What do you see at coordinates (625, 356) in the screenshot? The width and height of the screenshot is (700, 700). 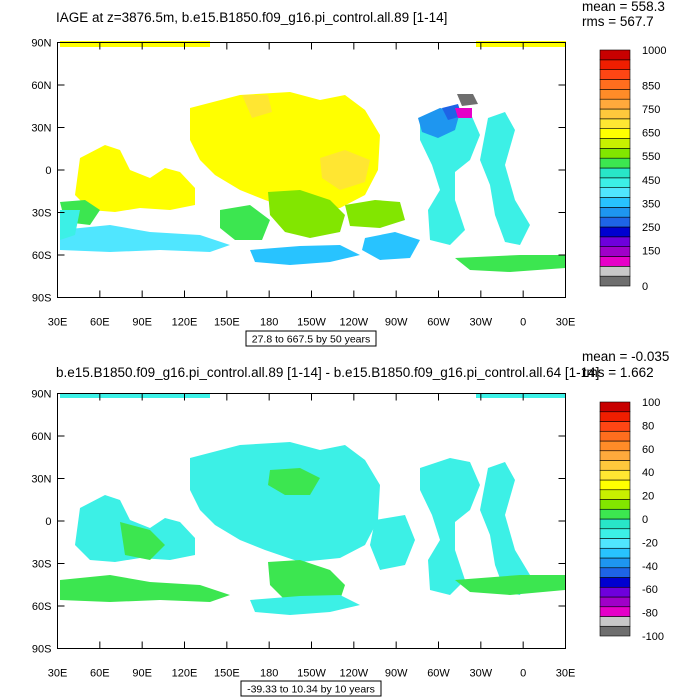 I see `mean-stat: mean = -0.035` at bounding box center [625, 356].